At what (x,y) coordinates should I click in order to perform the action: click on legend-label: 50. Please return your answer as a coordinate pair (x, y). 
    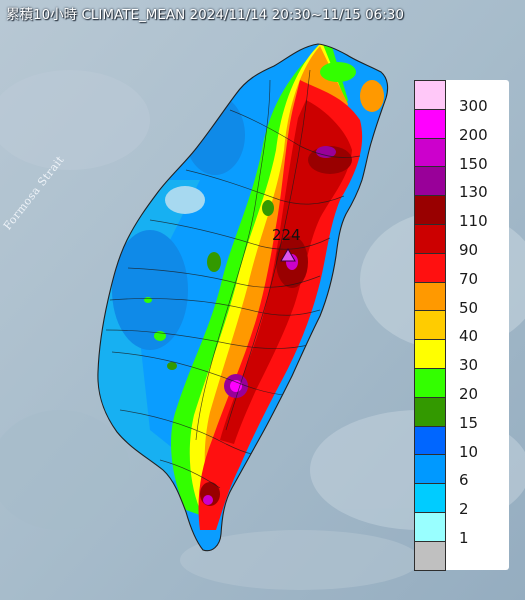
    Looking at the image, I should click on (469, 307).